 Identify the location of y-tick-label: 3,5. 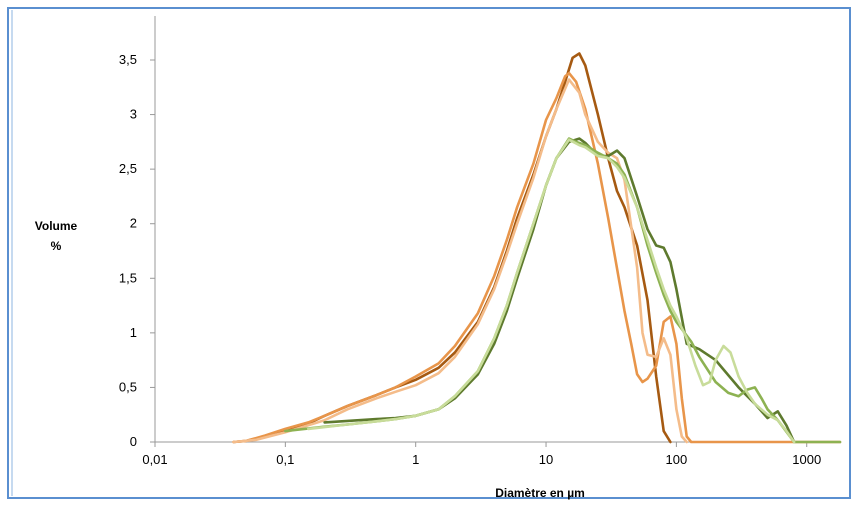
(128, 59).